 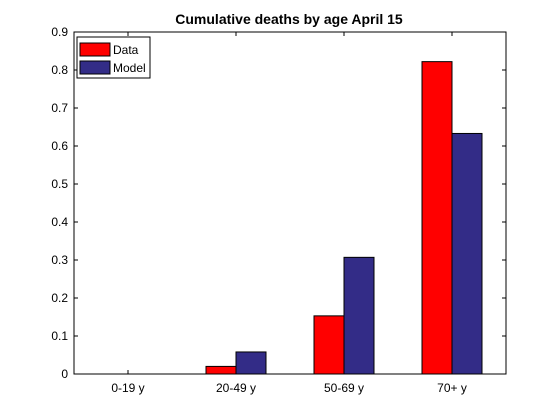 What do you see at coordinates (127, 388) in the screenshot?
I see `x-tick-label: 0-19 y` at bounding box center [127, 388].